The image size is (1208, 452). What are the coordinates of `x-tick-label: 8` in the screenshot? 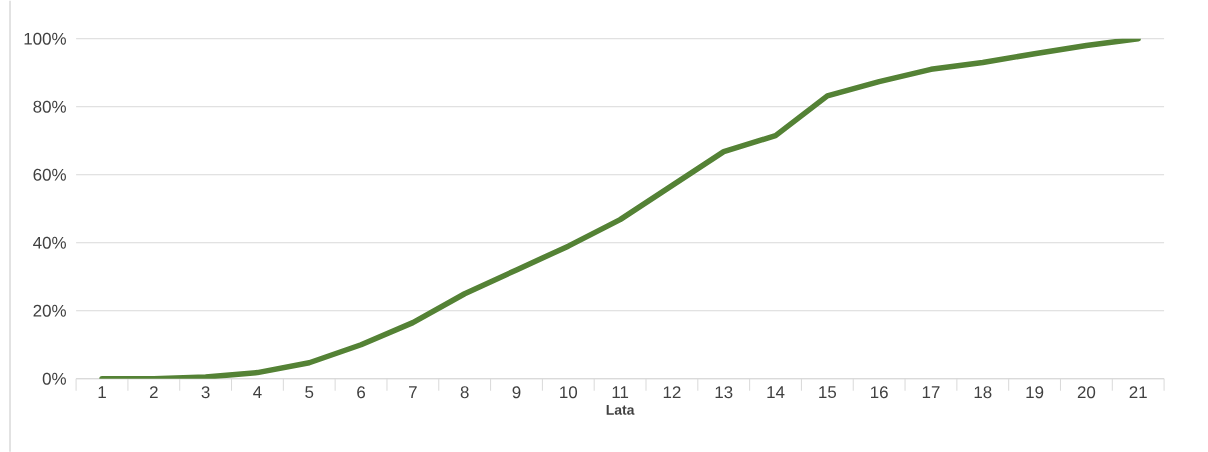 It's located at (464, 392).